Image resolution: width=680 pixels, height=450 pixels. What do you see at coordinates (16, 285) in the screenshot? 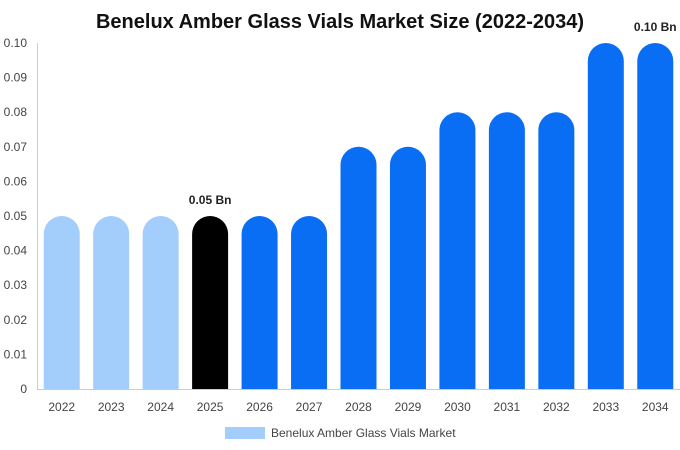
I see `y-tick-label: 0.03` at bounding box center [16, 285].